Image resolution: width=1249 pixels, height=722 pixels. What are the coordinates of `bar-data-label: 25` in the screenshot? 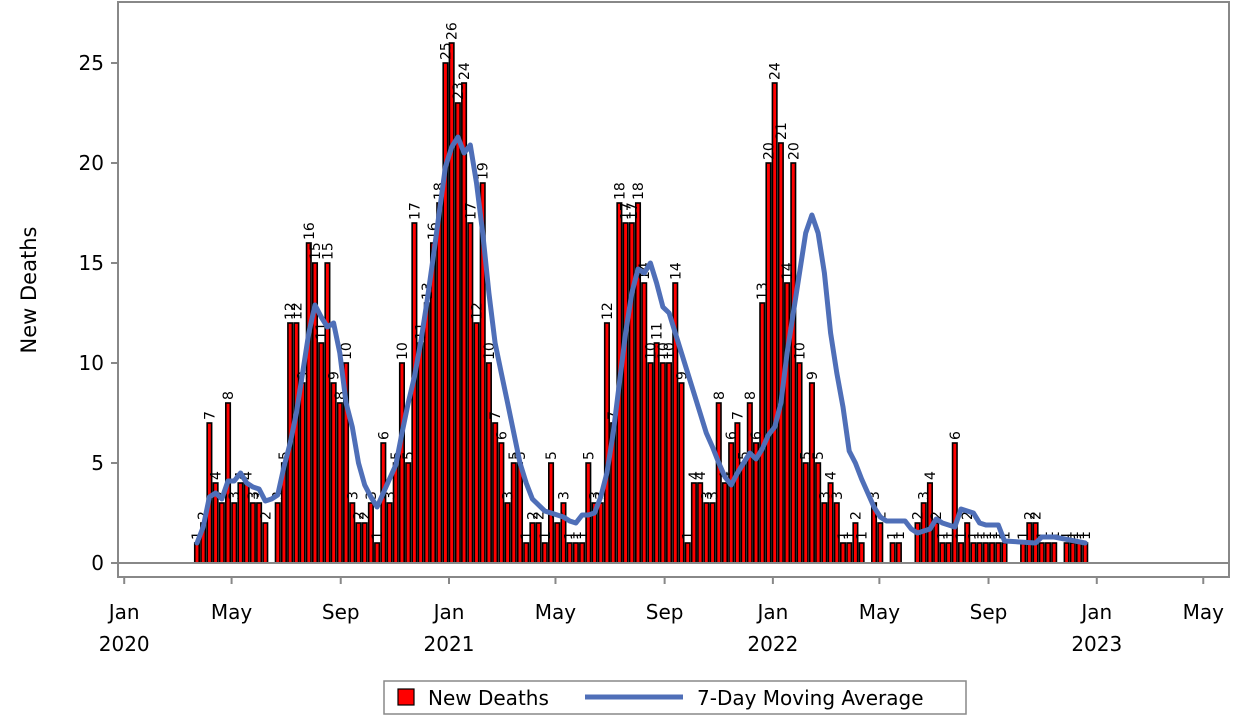 It's located at (446, 51).